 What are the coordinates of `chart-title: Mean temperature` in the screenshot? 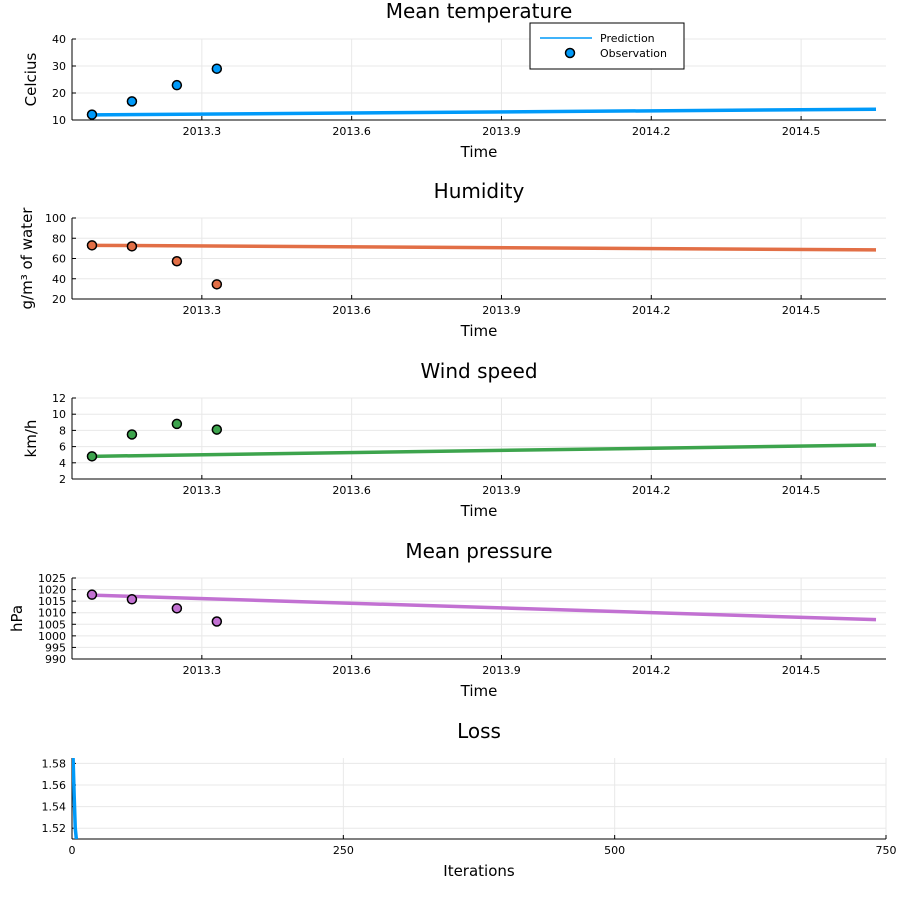 It's located at (479, 11).